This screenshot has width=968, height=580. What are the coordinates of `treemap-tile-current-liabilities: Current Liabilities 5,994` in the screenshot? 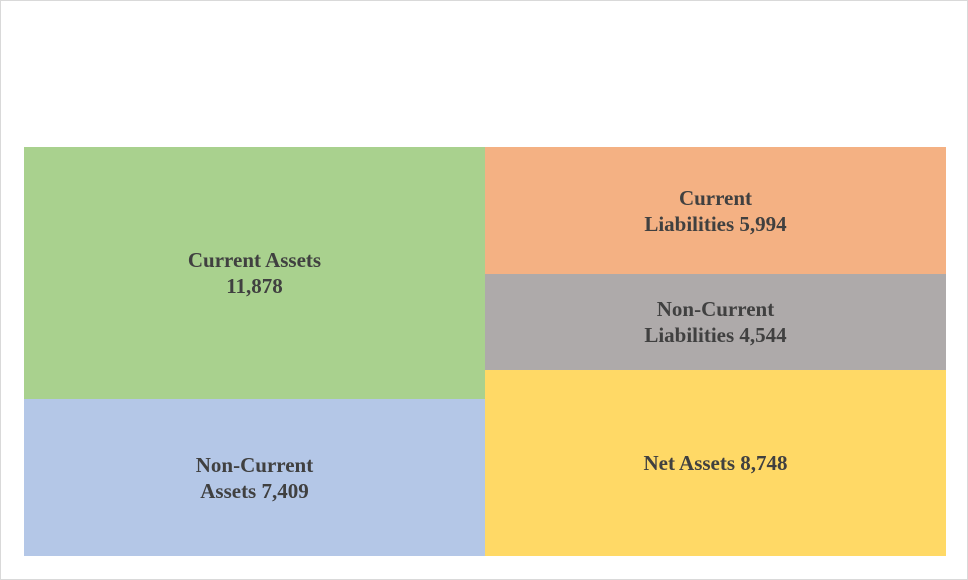 It's located at (715, 210).